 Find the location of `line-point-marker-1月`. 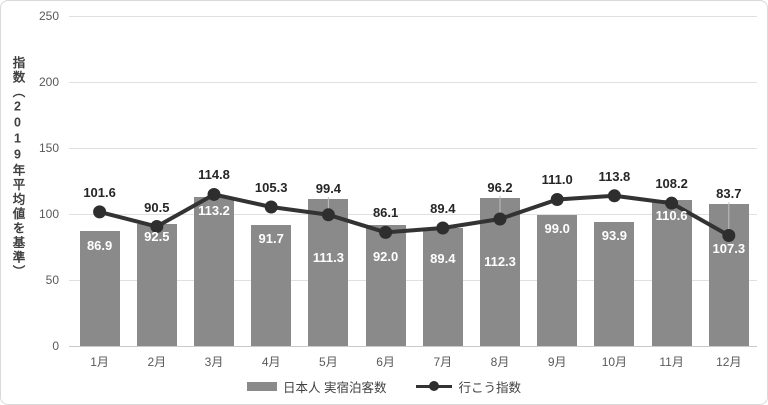

line-point-marker-1月 is located at coordinates (100, 212).